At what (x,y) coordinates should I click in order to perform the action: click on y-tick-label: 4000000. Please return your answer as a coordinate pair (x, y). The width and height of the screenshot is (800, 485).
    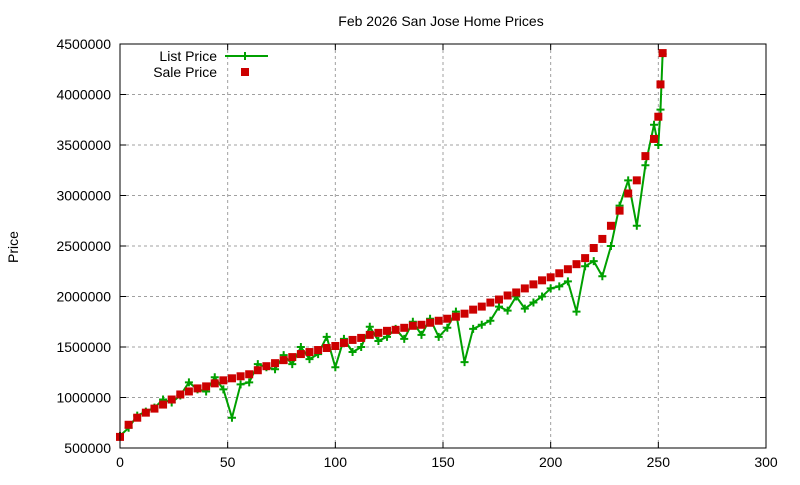
    Looking at the image, I should click on (83, 95).